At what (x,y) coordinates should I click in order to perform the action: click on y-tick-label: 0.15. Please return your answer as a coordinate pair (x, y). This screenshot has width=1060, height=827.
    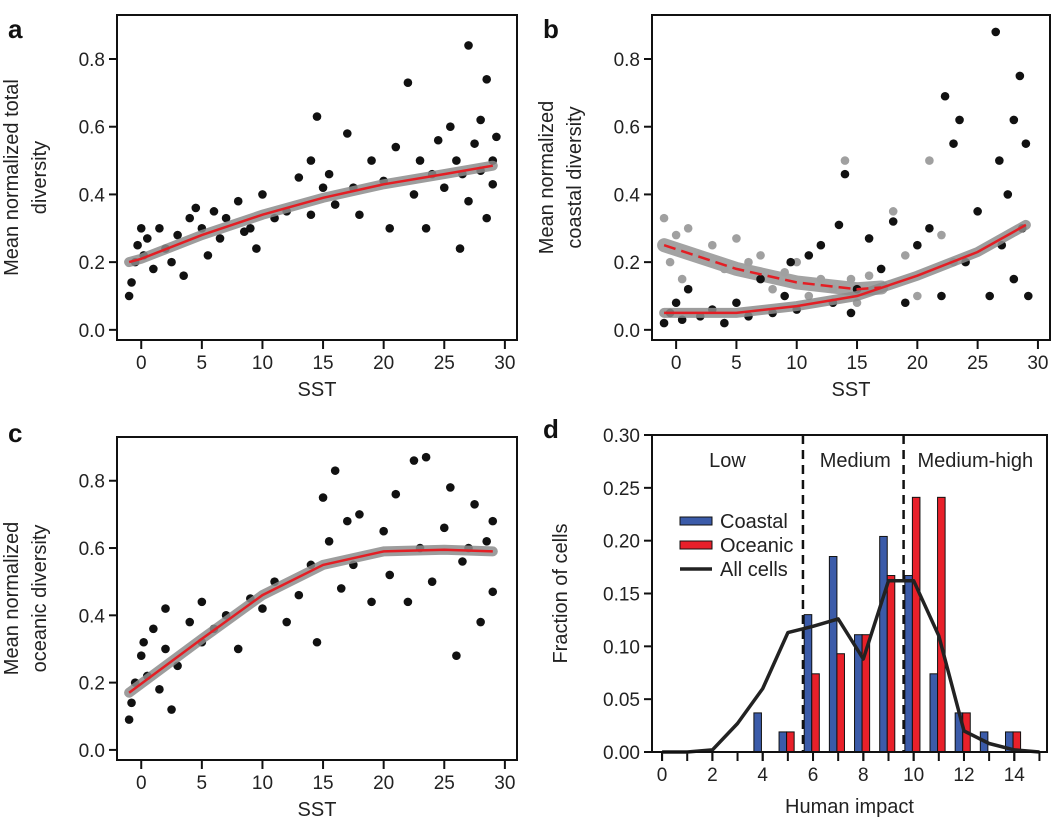
    Looking at the image, I should click on (621, 595).